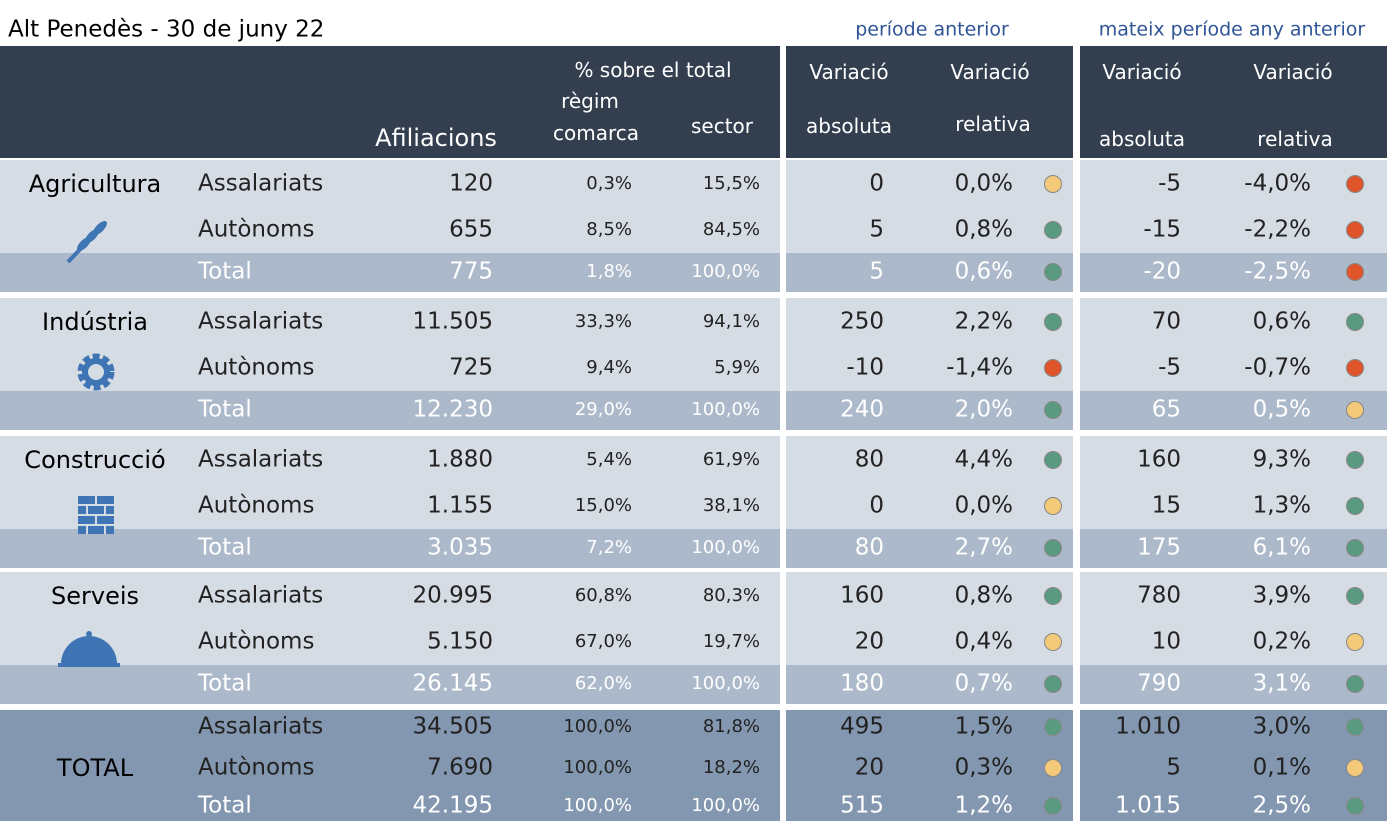 This screenshot has height=821, width=1387. What do you see at coordinates (1295, 139) in the screenshot?
I see `header: relativa` at bounding box center [1295, 139].